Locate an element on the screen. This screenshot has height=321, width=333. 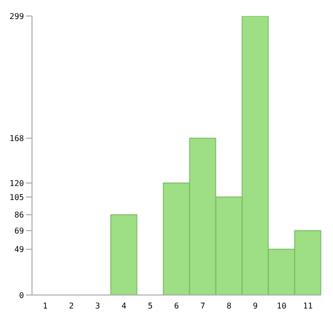
x-tick-label: 11 is located at coordinates (308, 306).